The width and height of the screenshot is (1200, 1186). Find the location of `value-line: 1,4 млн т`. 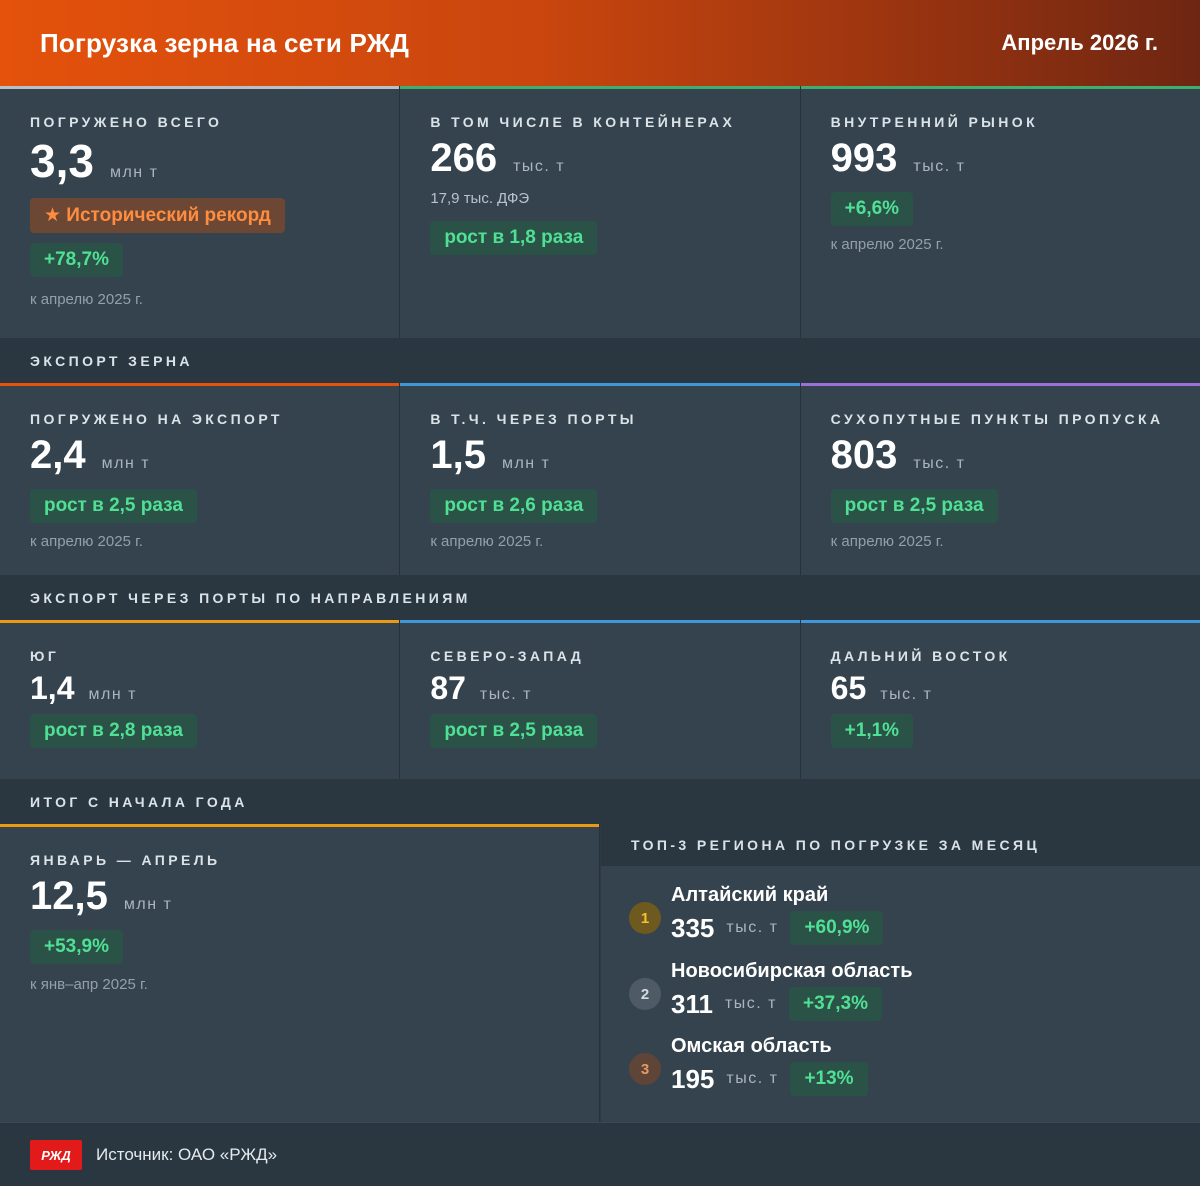

value-line: 1,4 млн т is located at coordinates (199, 688).